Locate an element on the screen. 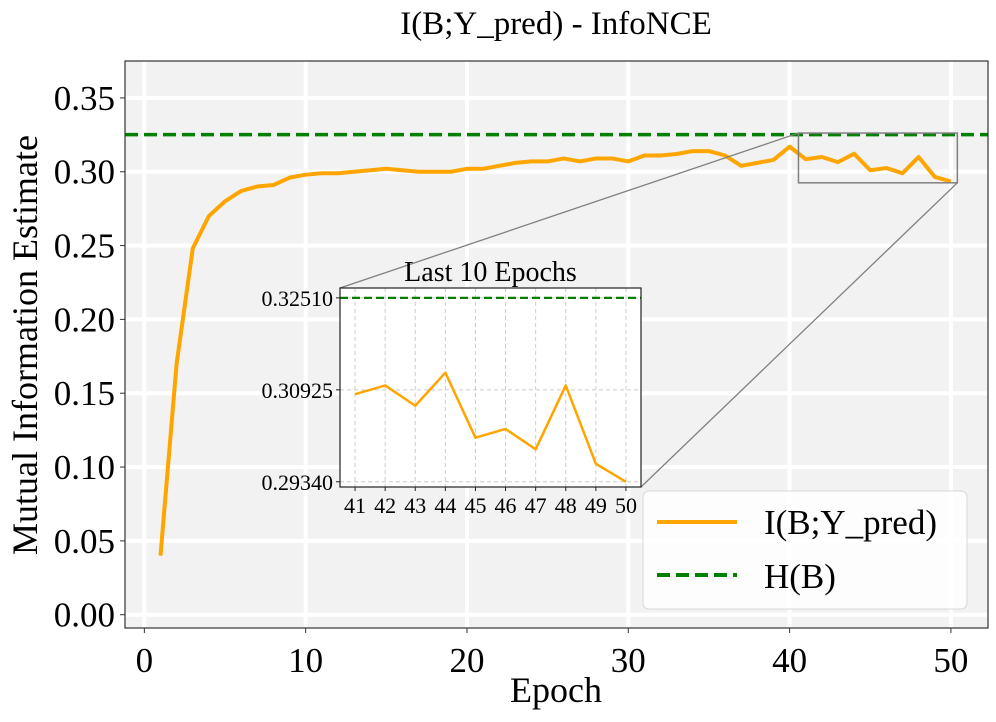  inset-x-tick-label: 46 is located at coordinates (506, 505).